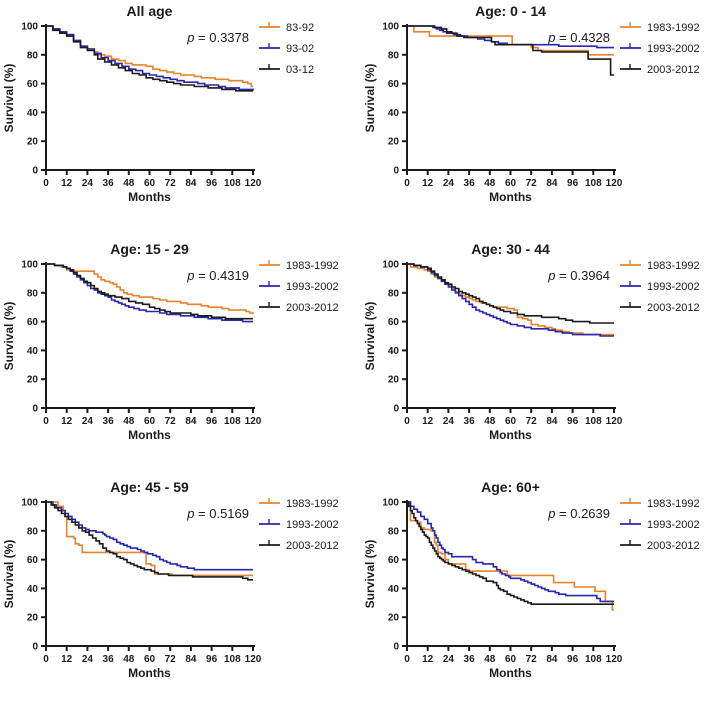 Image resolution: width=722 pixels, height=715 pixels. I want to click on panel-title: All age, so click(150, 11).